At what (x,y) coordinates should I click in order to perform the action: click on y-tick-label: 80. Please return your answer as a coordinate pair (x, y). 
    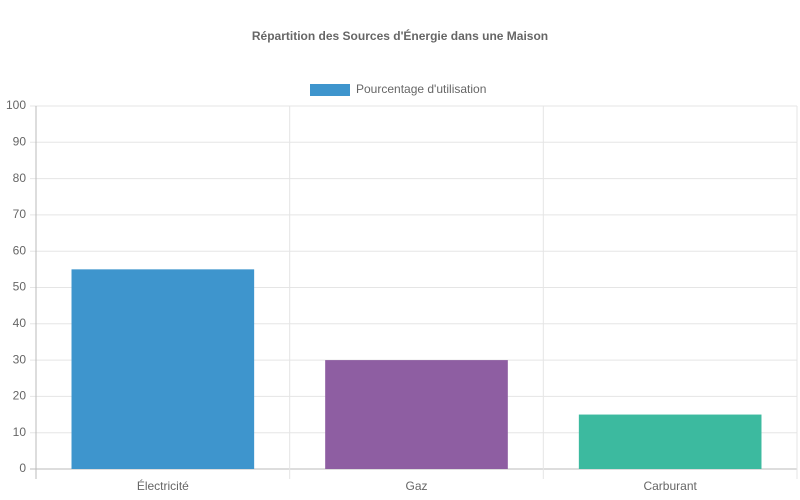
    Looking at the image, I should click on (20, 178).